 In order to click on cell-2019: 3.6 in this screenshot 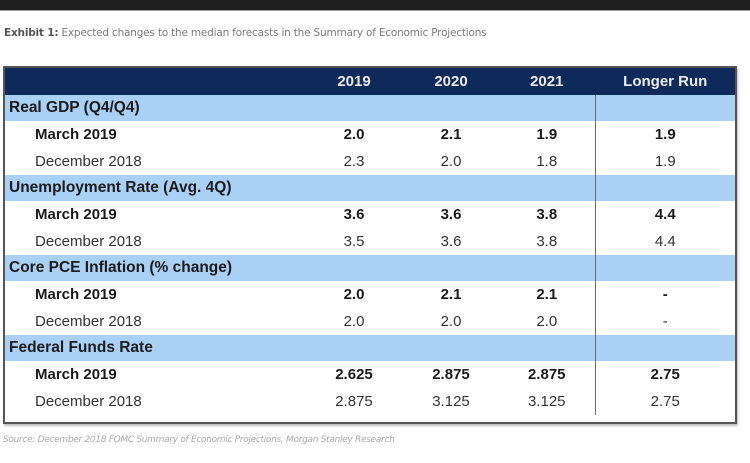, I will do `click(354, 214)`.